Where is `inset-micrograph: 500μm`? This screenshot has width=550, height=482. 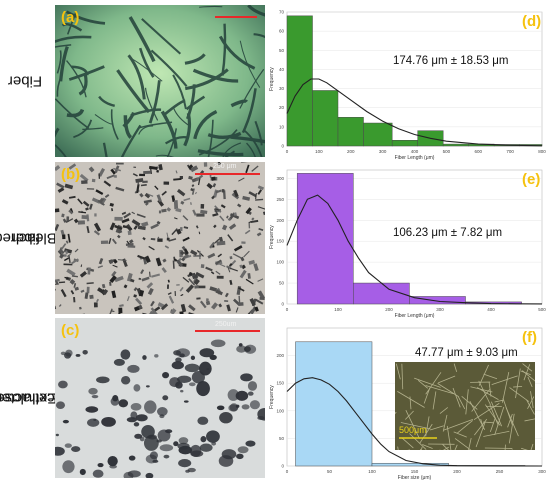
inset-micrograph: 500μm is located at coordinates (465, 406).